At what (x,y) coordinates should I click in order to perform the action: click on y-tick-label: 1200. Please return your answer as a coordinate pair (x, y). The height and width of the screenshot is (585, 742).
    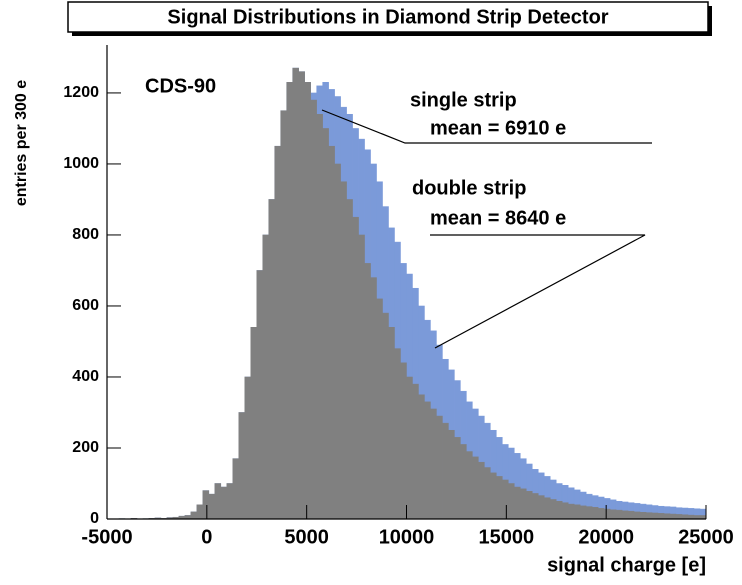
    Looking at the image, I should click on (81, 92).